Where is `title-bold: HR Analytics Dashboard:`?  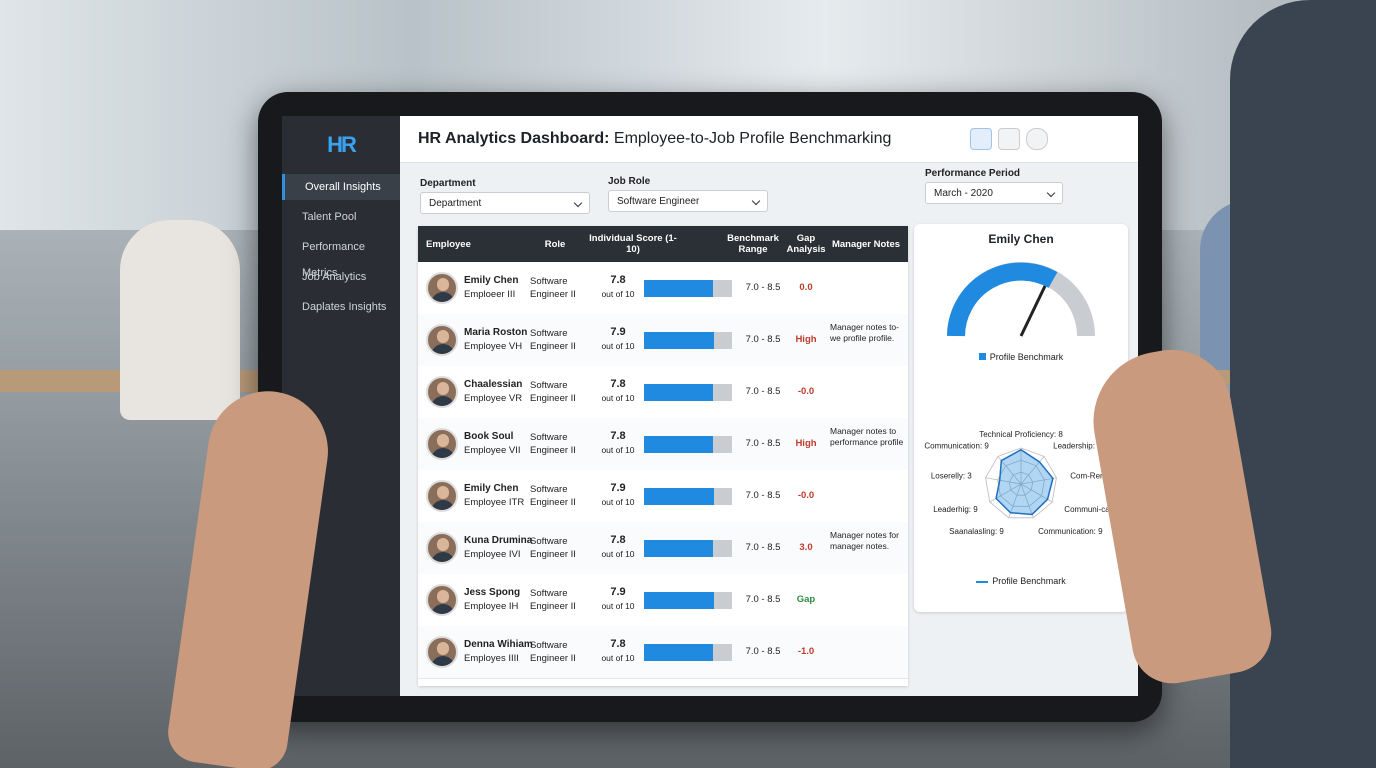 title-bold: HR Analytics Dashboard: is located at coordinates (514, 138).